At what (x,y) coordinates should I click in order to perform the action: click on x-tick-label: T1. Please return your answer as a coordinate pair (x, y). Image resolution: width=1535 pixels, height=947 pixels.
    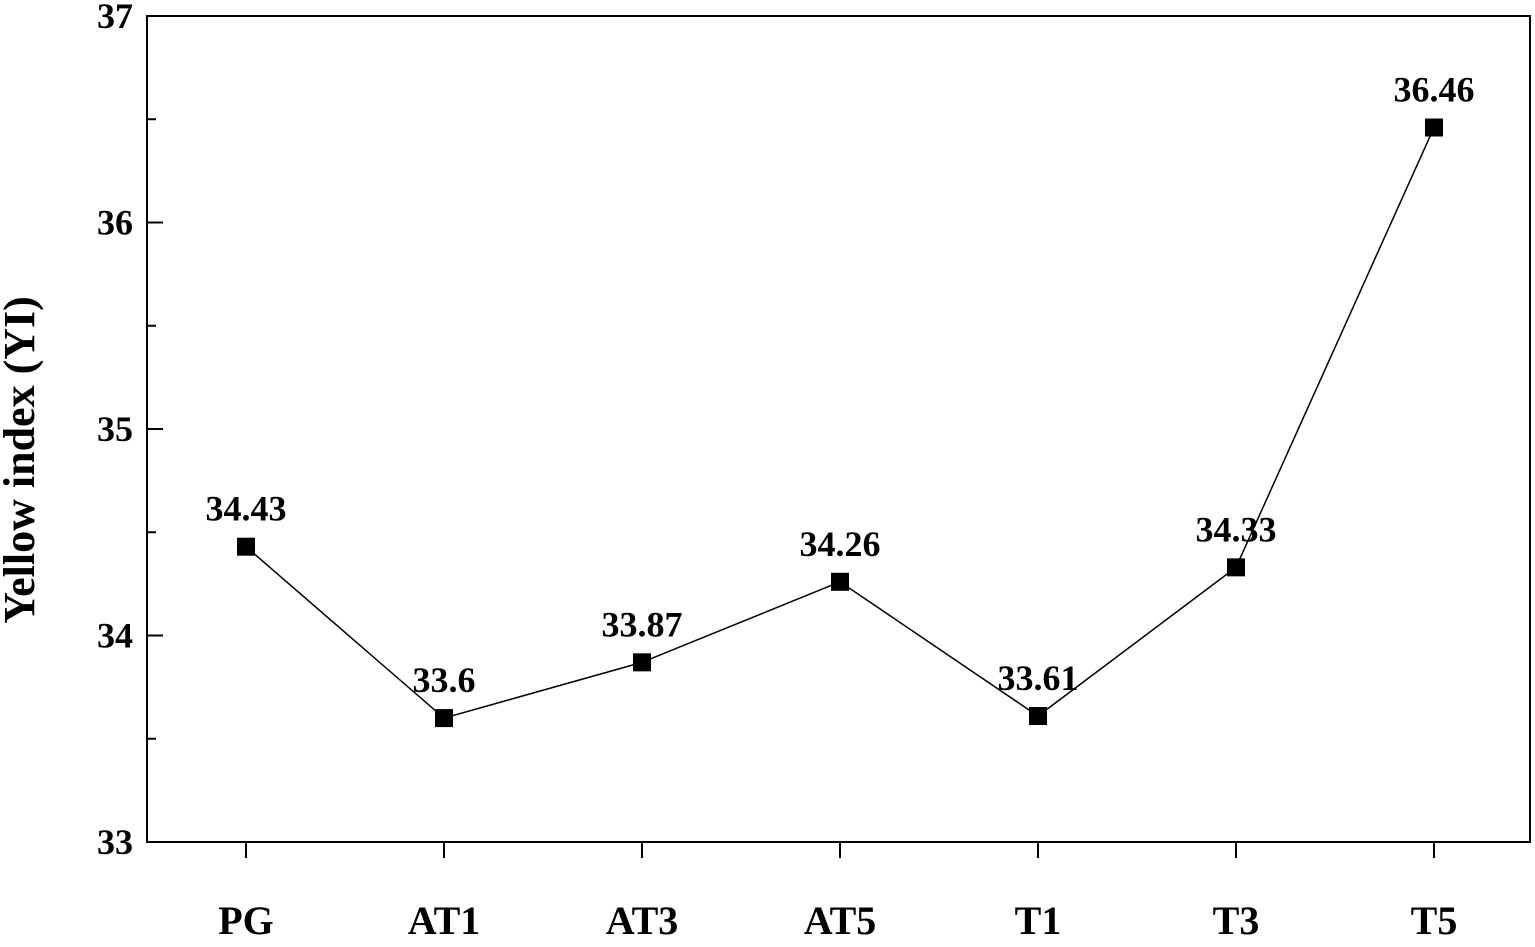
    Looking at the image, I should click on (1038, 920).